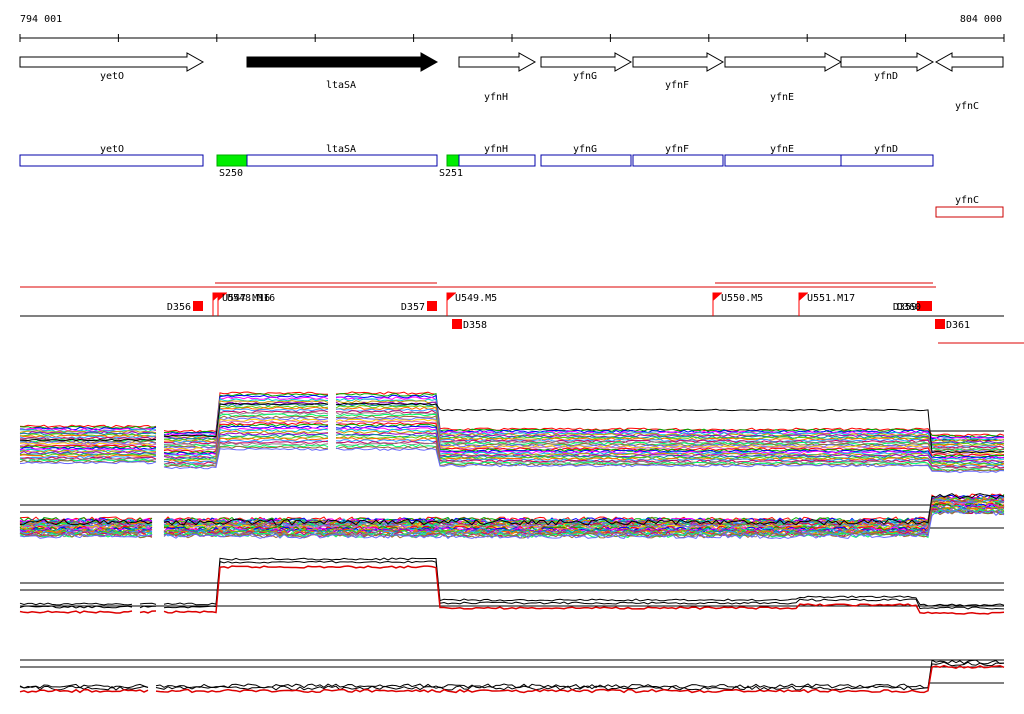 The height and width of the screenshot is (714, 1024). What do you see at coordinates (981, 19) in the screenshot?
I see `coord-end-label: 804 000` at bounding box center [981, 19].